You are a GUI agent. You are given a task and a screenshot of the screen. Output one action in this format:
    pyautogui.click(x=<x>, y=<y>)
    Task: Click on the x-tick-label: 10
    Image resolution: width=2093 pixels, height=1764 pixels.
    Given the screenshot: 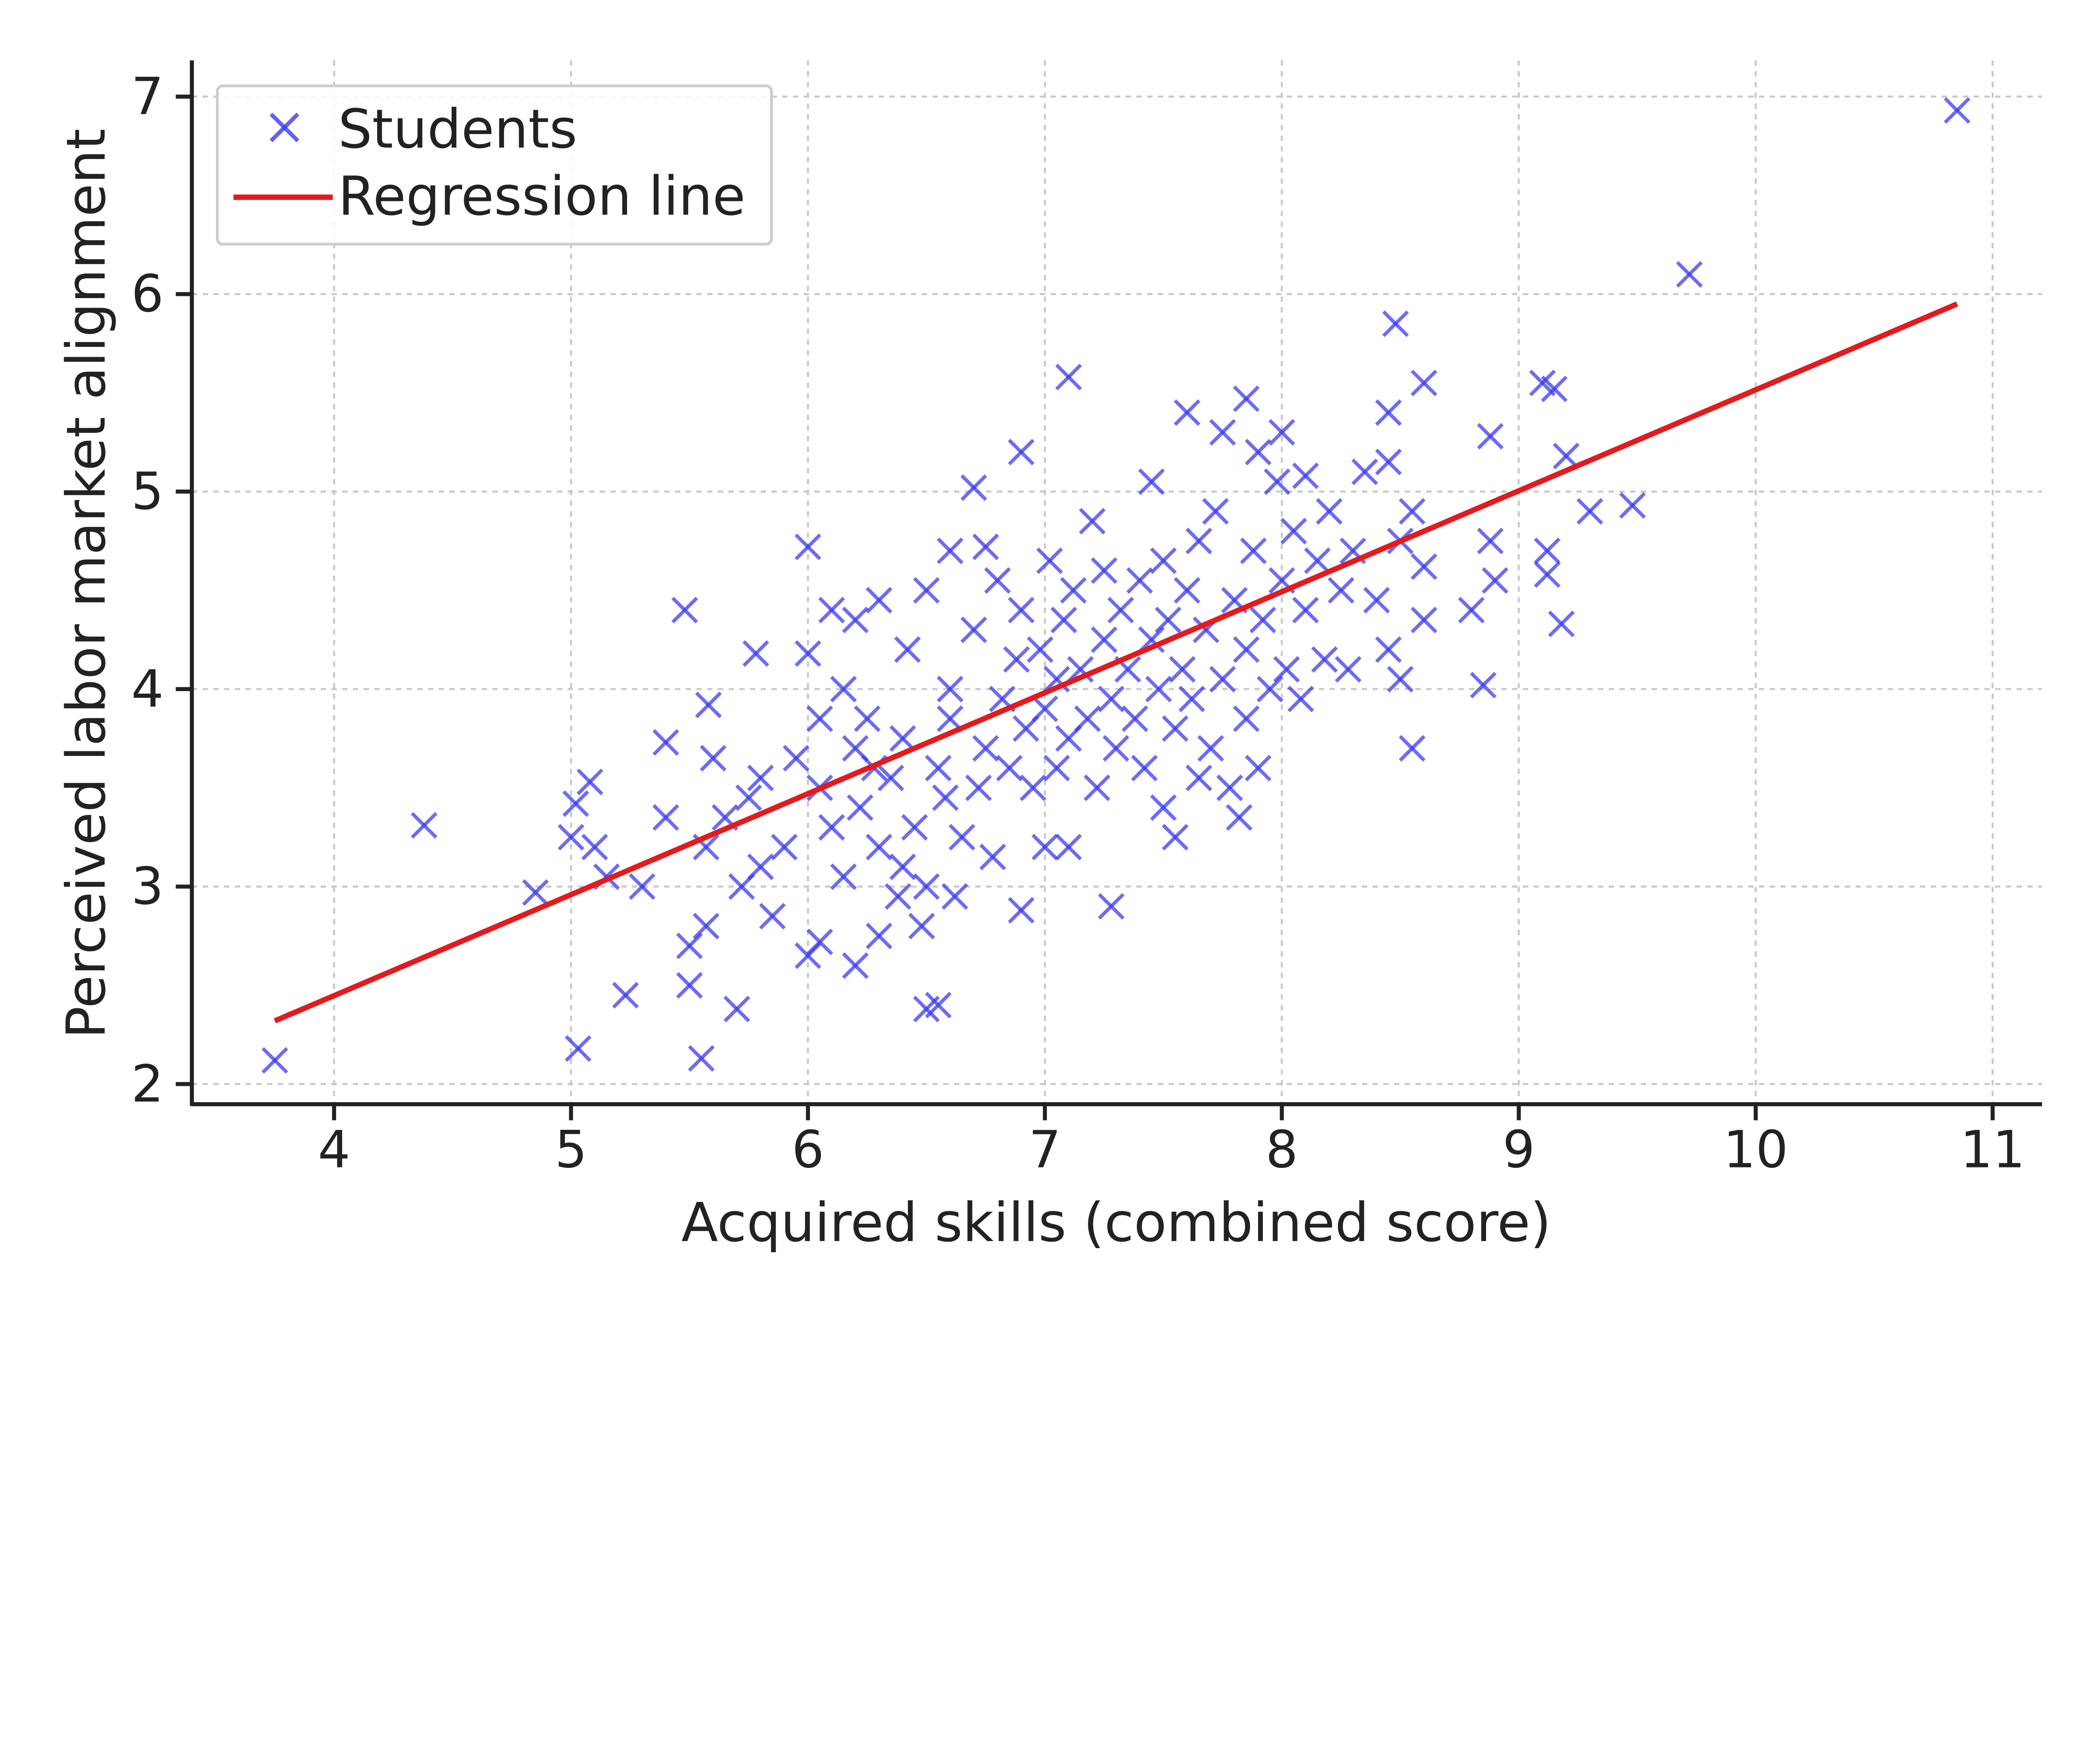 What is the action you would take?
    pyautogui.click(x=1755, y=1149)
    